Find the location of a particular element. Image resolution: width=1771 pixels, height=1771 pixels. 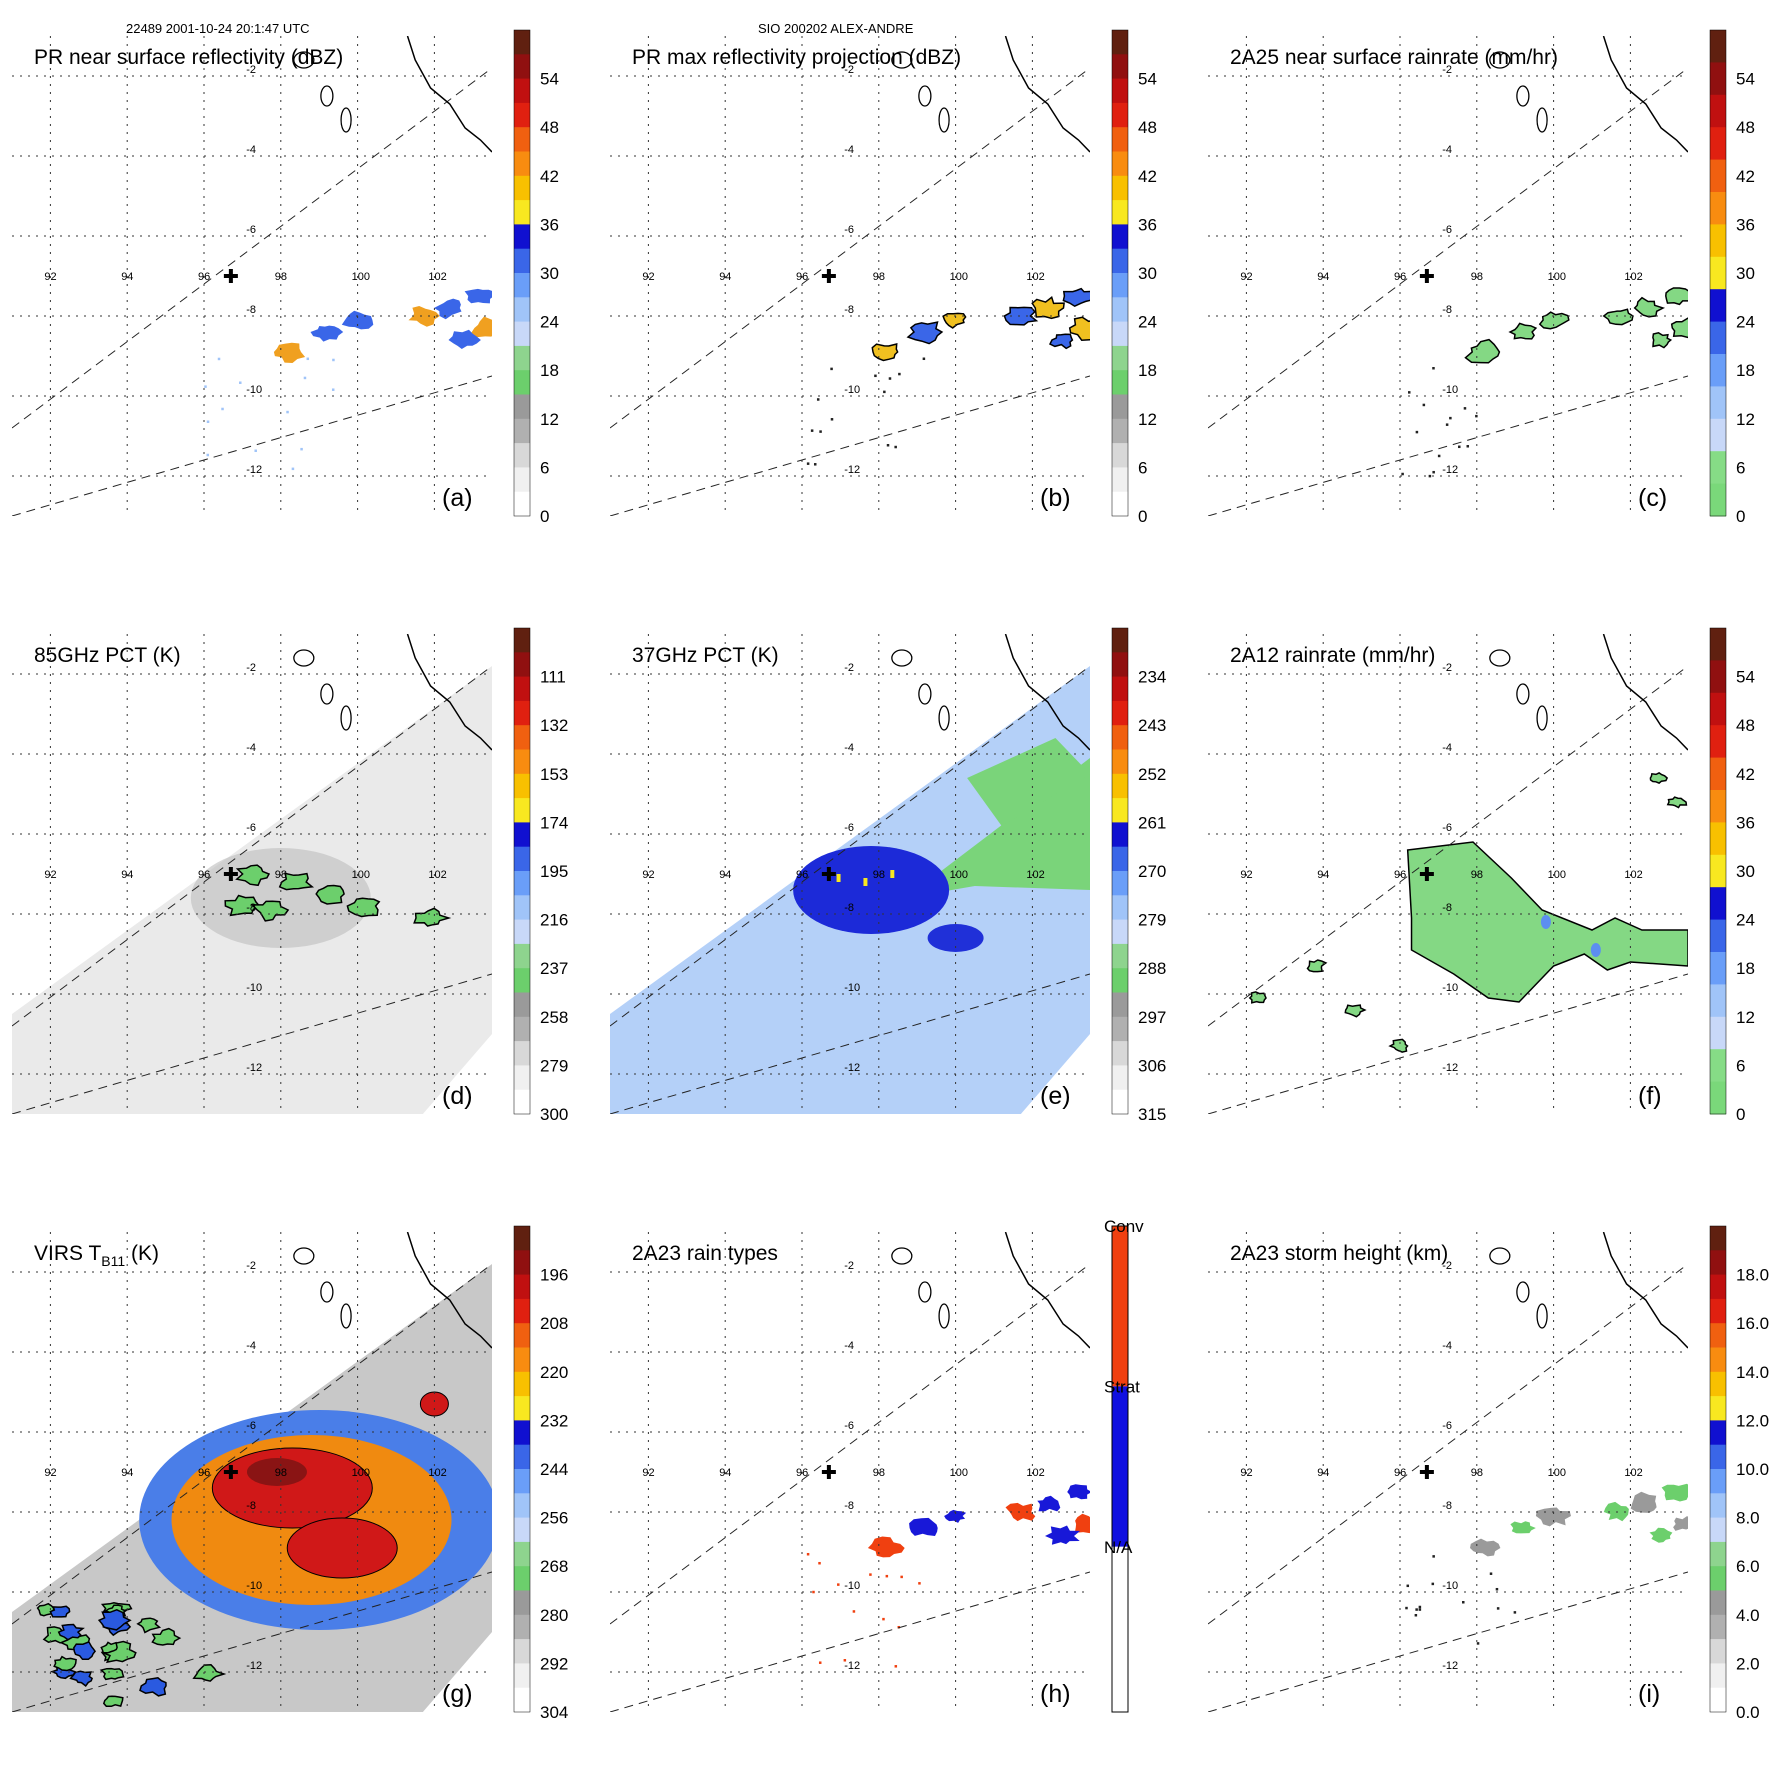

cold-top-south is located at coordinates (342, 1548).